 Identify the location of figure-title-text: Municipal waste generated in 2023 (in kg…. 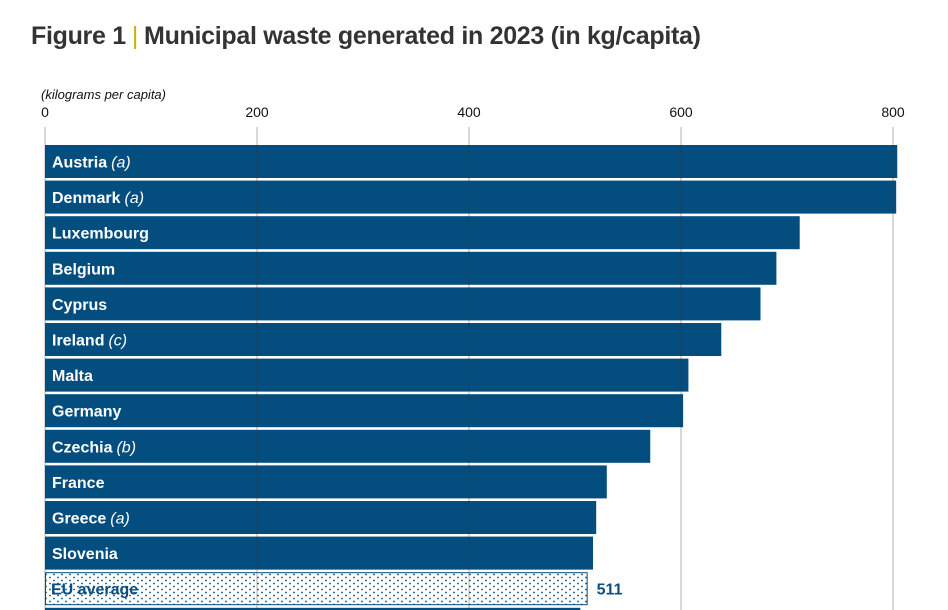
(422, 36).